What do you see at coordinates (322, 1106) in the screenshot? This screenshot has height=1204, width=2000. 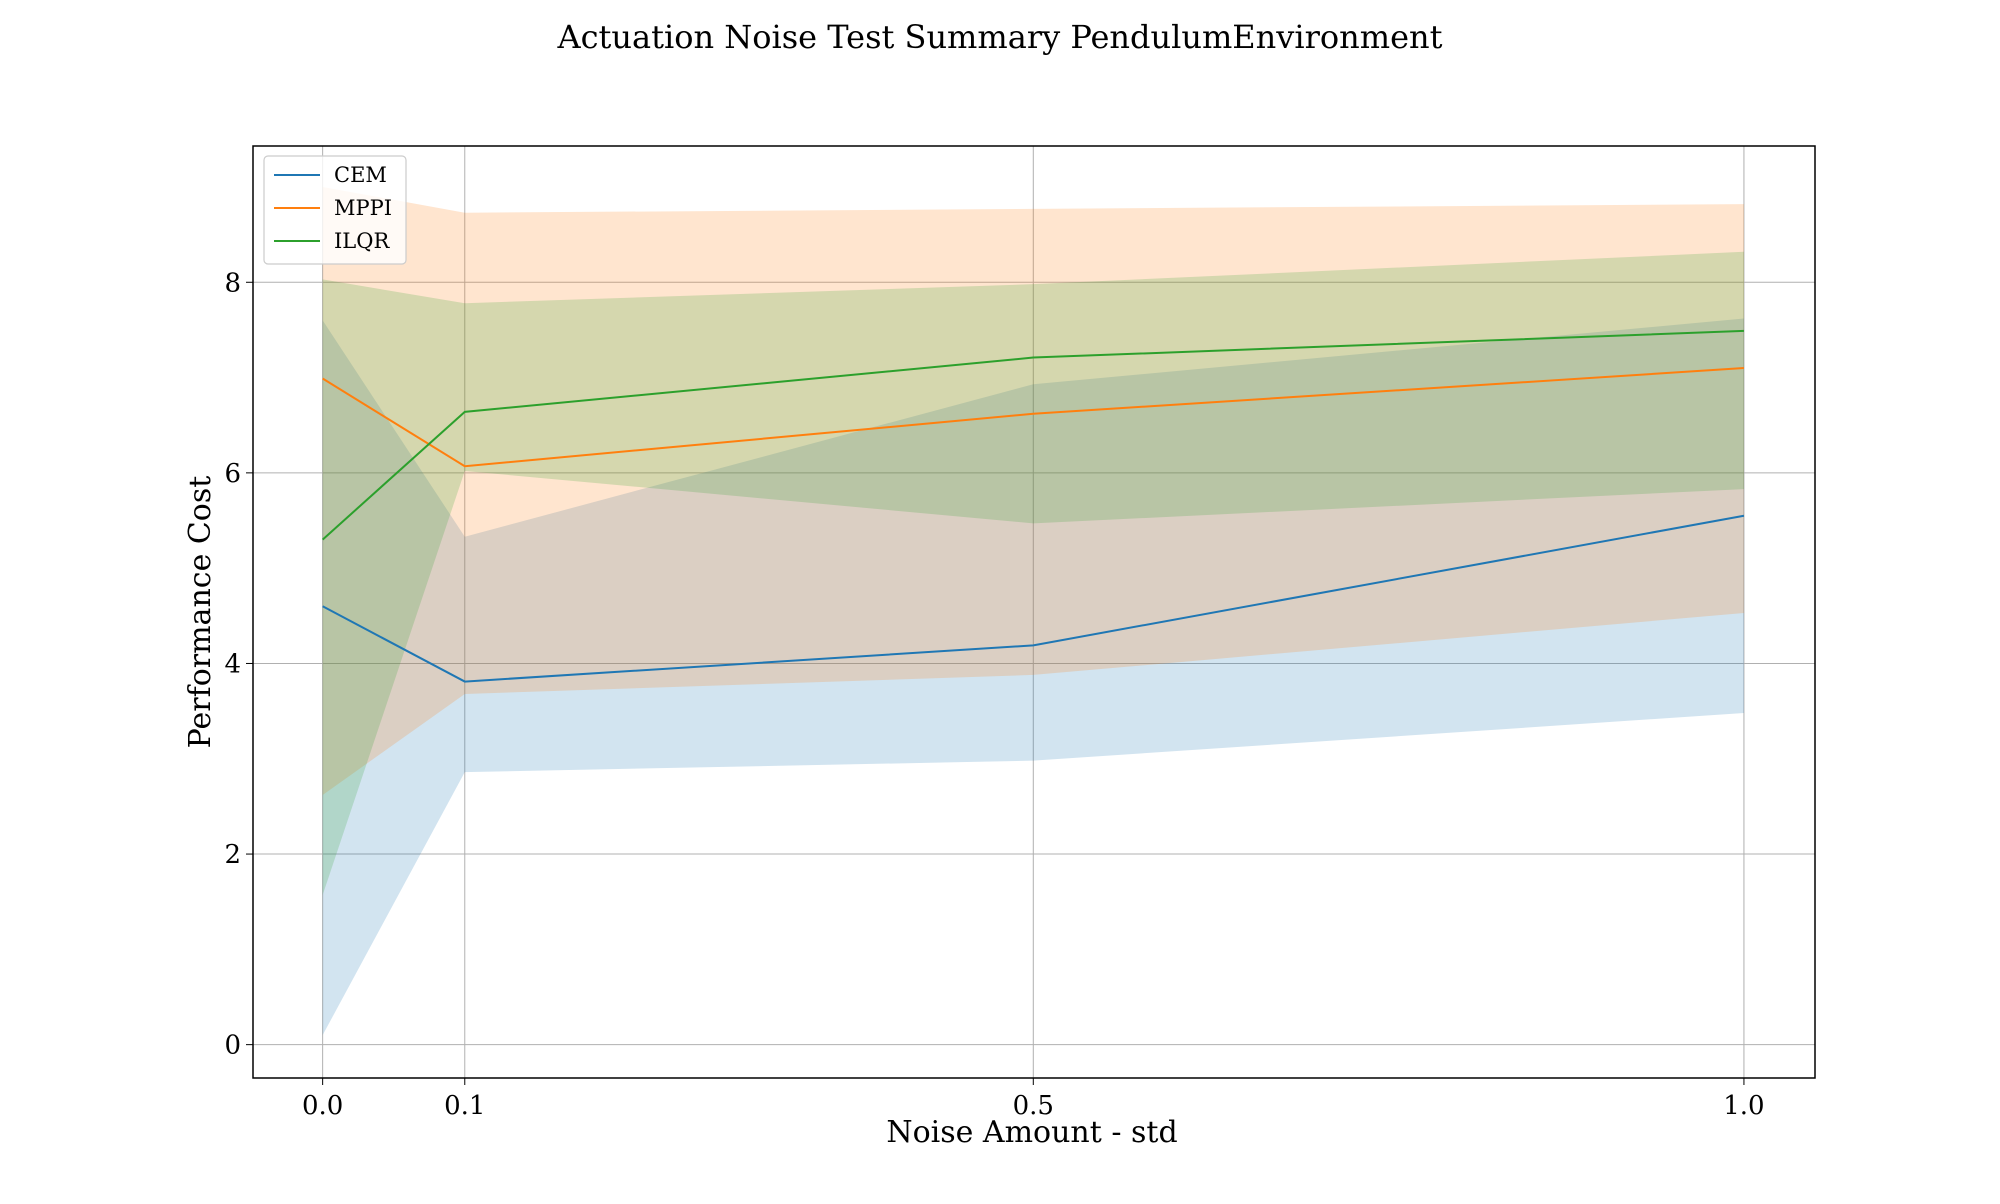 I see `x-tick-label: 0.0` at bounding box center [322, 1106].